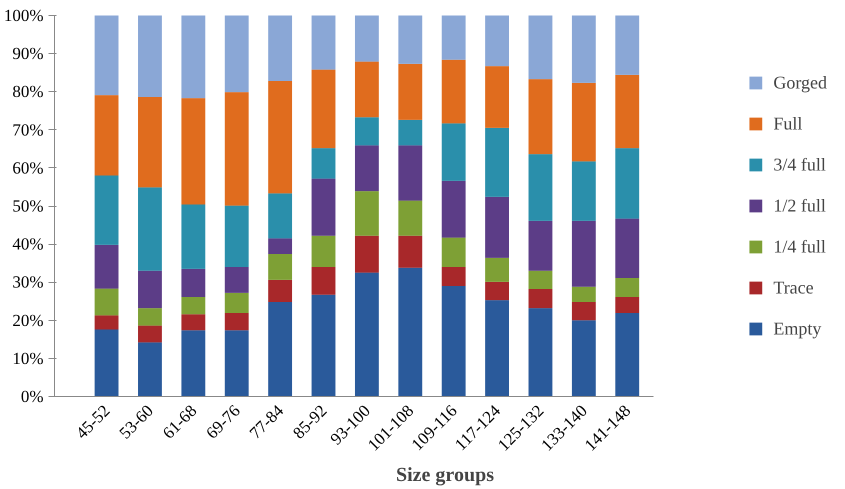 The width and height of the screenshot is (845, 489). I want to click on legend-label: 3/4 full, so click(799, 164).